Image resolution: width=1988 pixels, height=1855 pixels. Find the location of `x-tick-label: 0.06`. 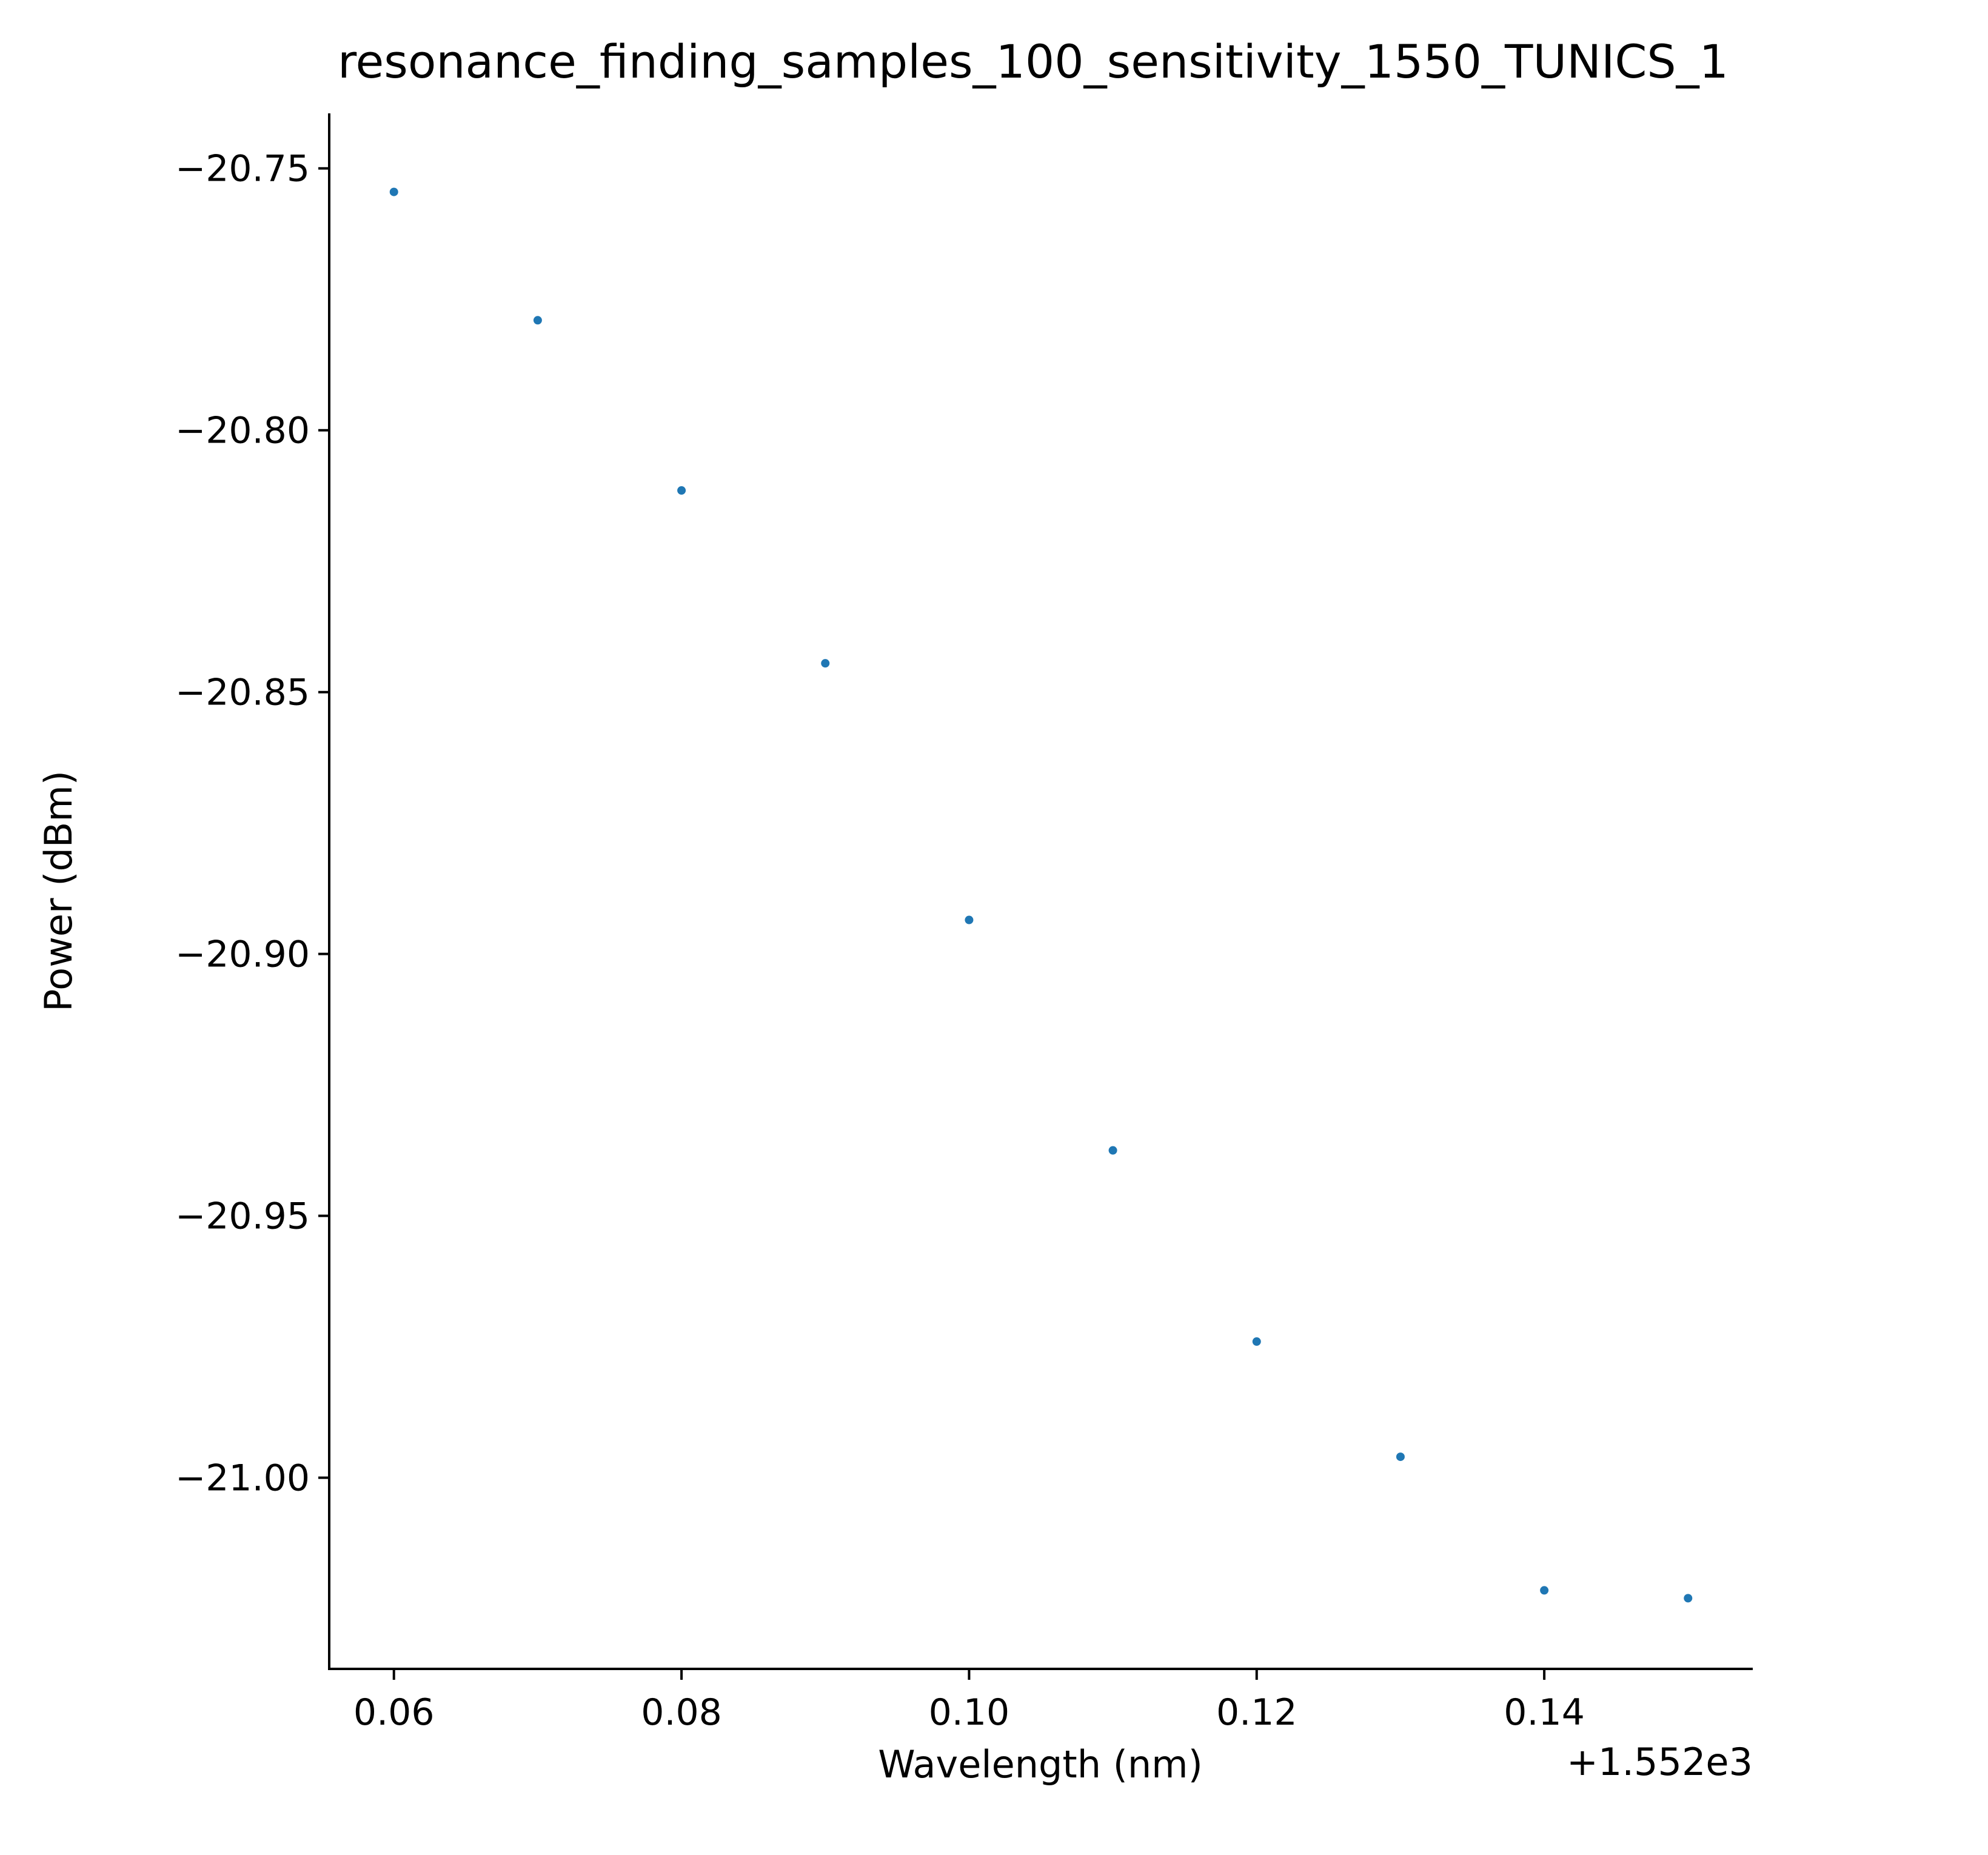

x-tick-label: 0.06 is located at coordinates (394, 1712).